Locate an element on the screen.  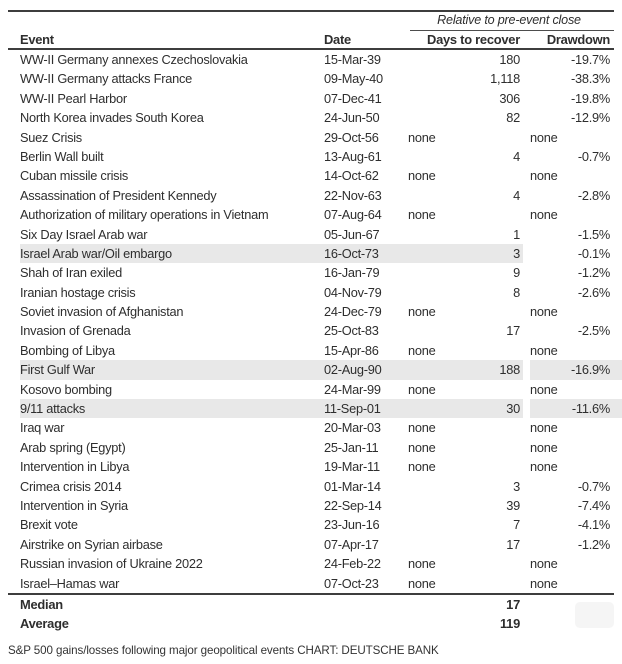
table-row: Berlin Wall built 13-Aug-61 4 -0.7% is located at coordinates (311, 156).